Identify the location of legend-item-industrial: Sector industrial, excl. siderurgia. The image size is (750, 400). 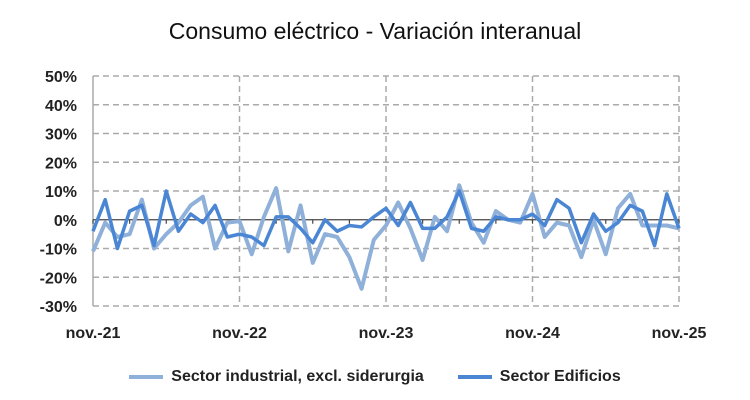
(276, 377).